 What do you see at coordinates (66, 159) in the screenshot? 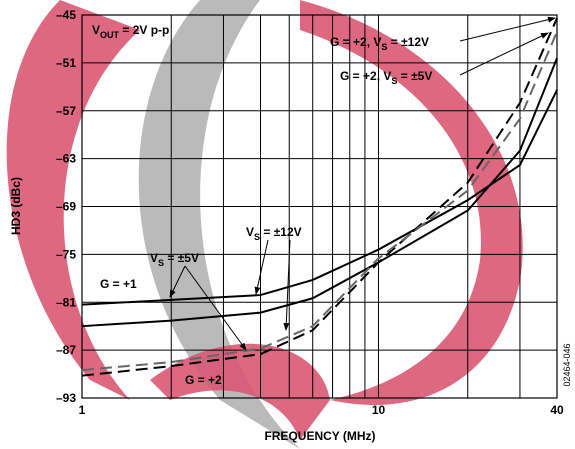
I see `y-tick-label: –63` at bounding box center [66, 159].